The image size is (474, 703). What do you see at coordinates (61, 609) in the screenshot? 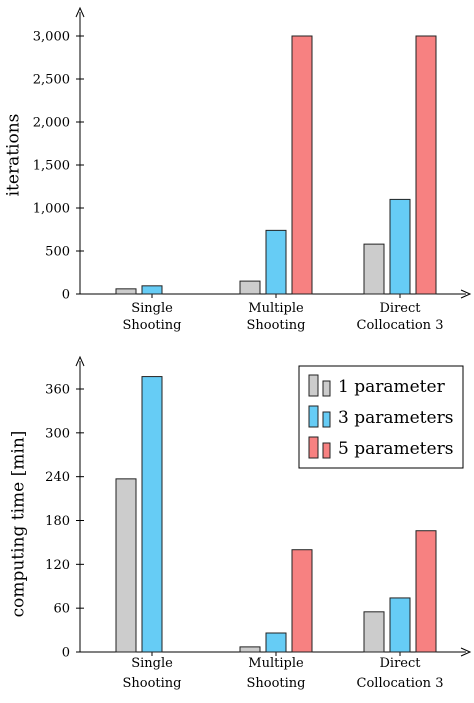
I see `panel2-y-tick-label: 60` at bounding box center [61, 609].